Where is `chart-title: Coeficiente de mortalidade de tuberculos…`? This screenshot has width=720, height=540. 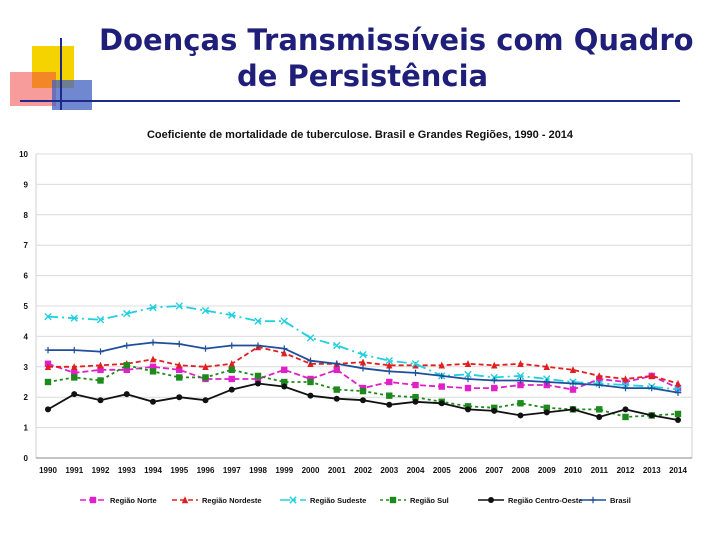
chart-title: Coeficiente de mortalidade de tuberculos… is located at coordinates (360, 135).